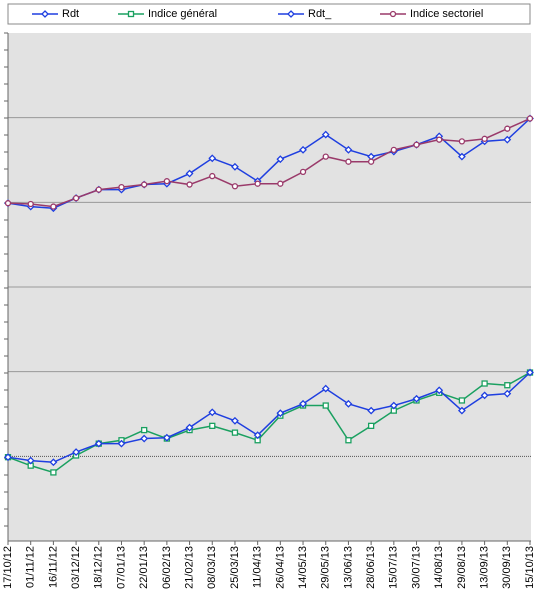 The width and height of the screenshot is (535, 597). What do you see at coordinates (31, 567) in the screenshot?
I see `x-tick-label: 01/11/12` at bounding box center [31, 567].